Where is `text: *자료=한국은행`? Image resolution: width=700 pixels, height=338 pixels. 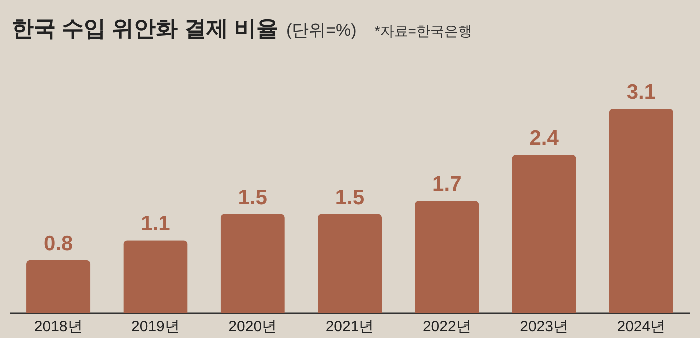 text: *자료=한국은행 is located at coordinates (423, 32).